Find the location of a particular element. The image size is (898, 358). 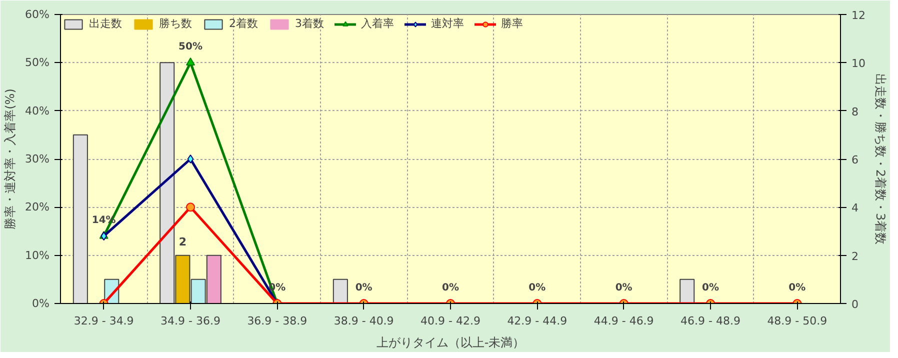

y2-tick-label: 2 is located at coordinates (855, 256).